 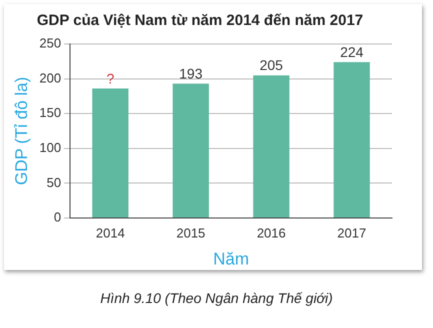 What do you see at coordinates (50, 147) in the screenshot?
I see `y-tick-label: 100` at bounding box center [50, 147].